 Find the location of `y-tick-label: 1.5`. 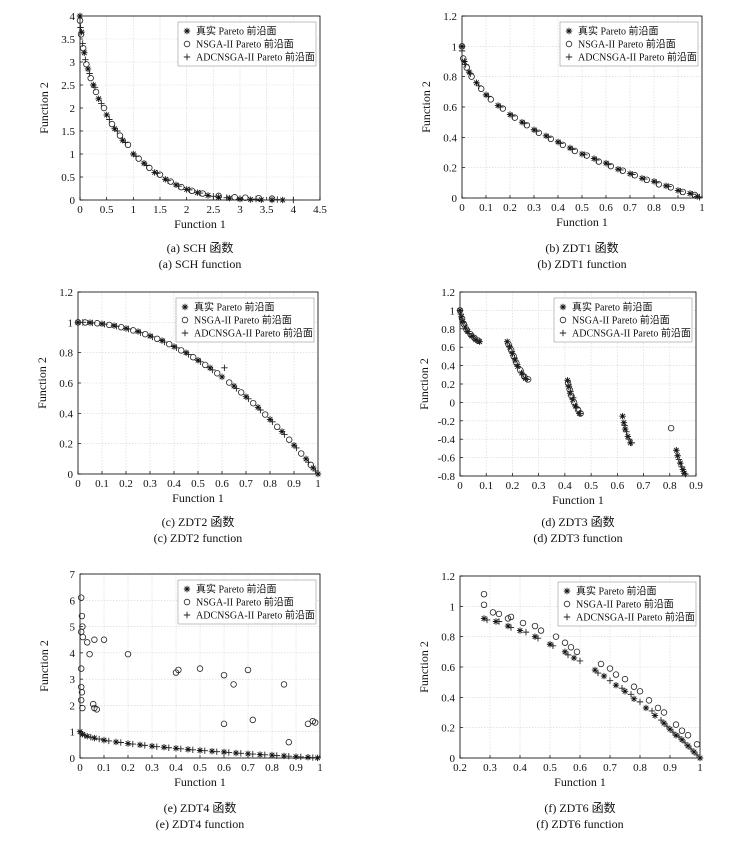

y-tick-label: 1.5 is located at coordinates (68, 132).